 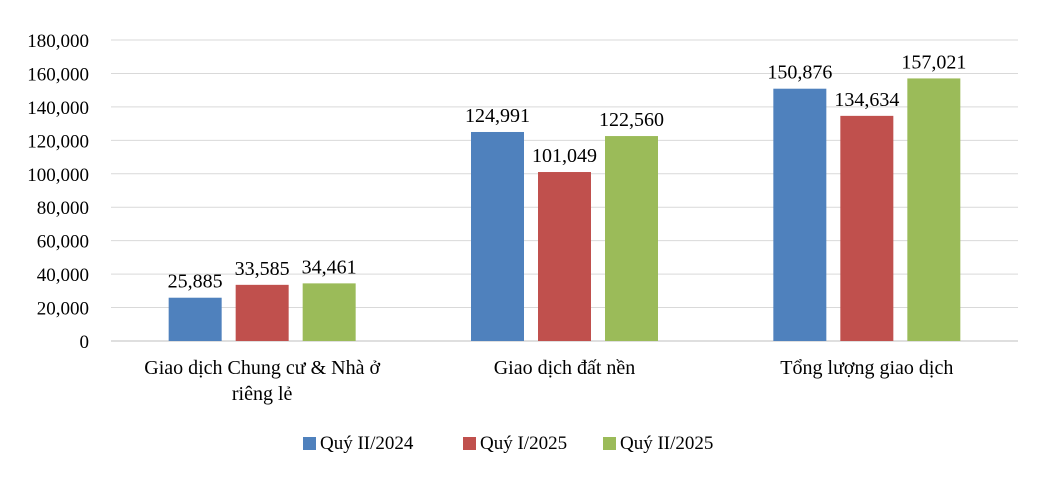 I want to click on y-tick-label: 140,000, so click(x=58, y=108).